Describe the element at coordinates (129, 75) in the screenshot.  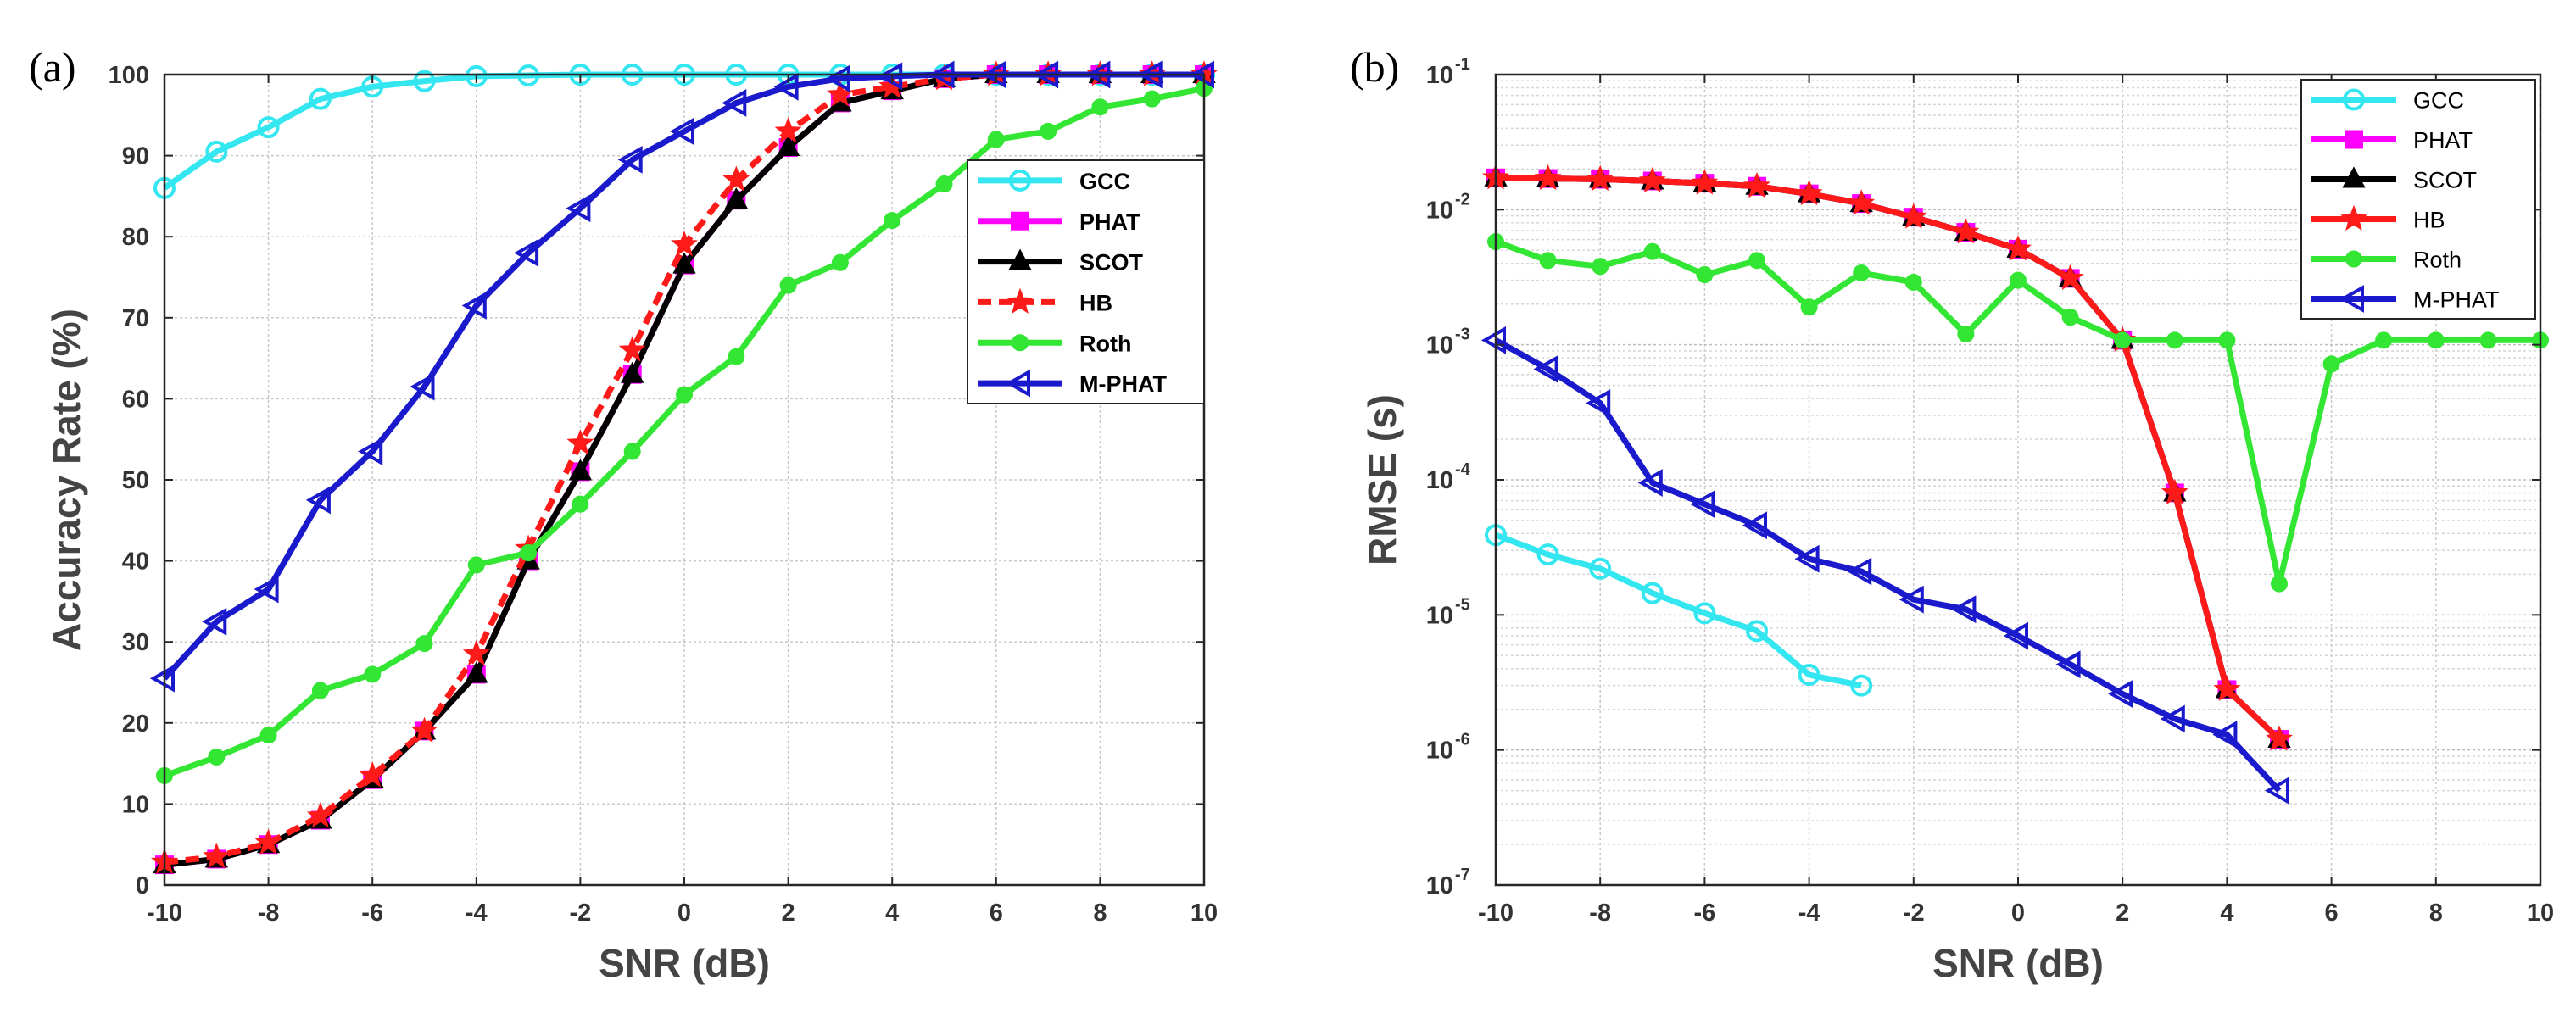
I see `y-tick-label: 100` at that location.